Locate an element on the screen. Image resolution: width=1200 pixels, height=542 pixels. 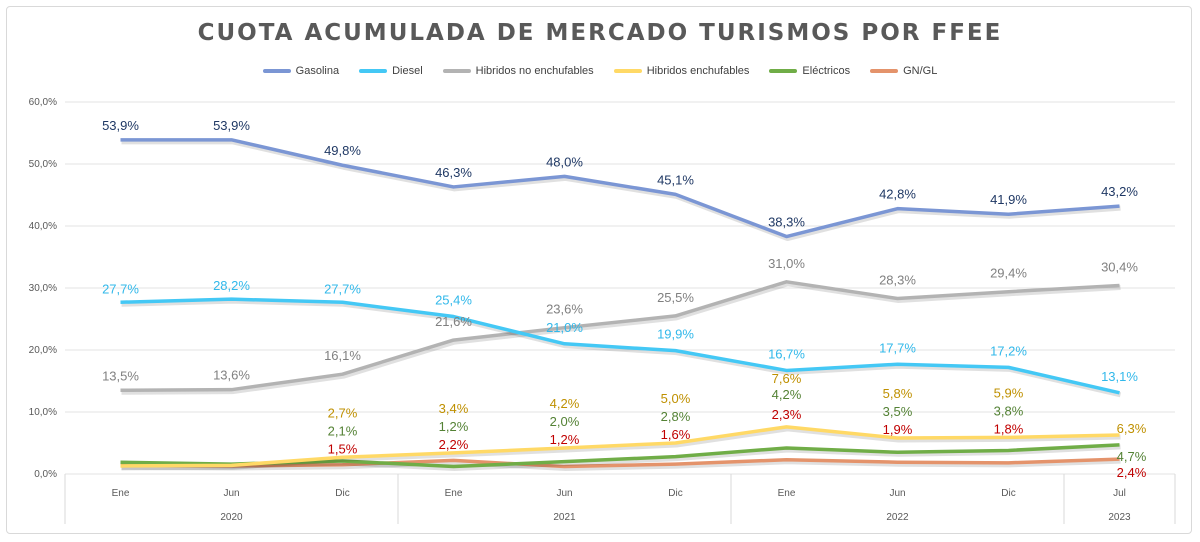
x-tick-label: Jul is located at coordinates (1119, 493).